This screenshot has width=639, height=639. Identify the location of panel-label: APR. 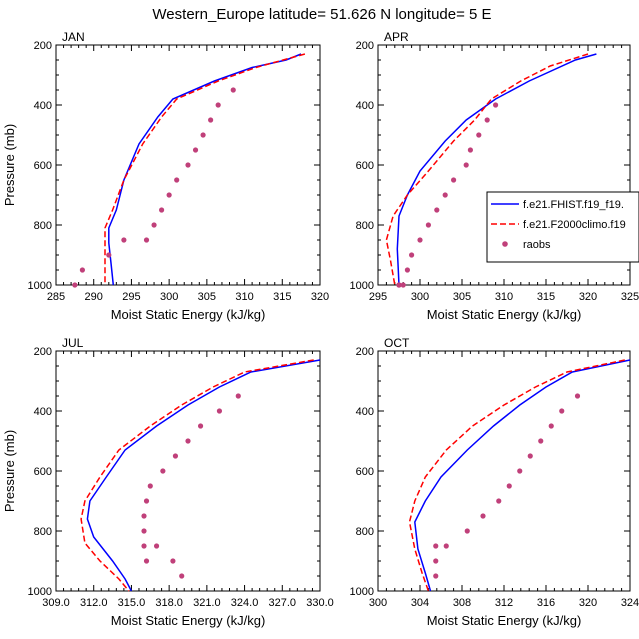
(396, 37).